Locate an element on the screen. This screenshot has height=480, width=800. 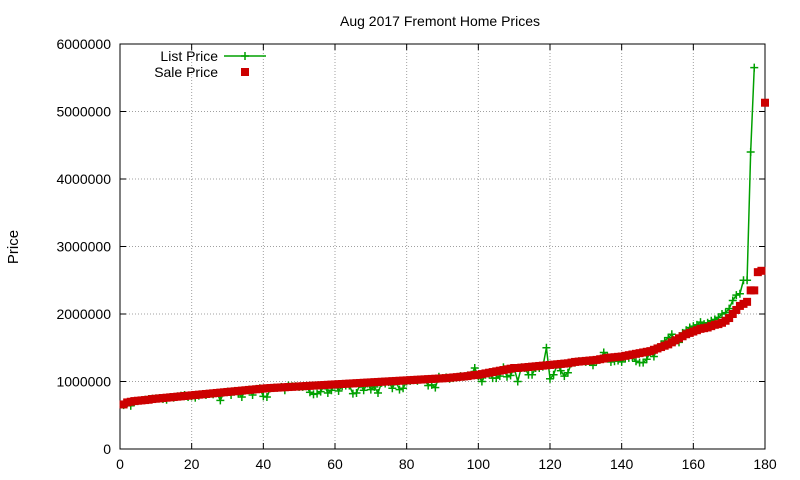
legend-marker is located at coordinates (245, 72).